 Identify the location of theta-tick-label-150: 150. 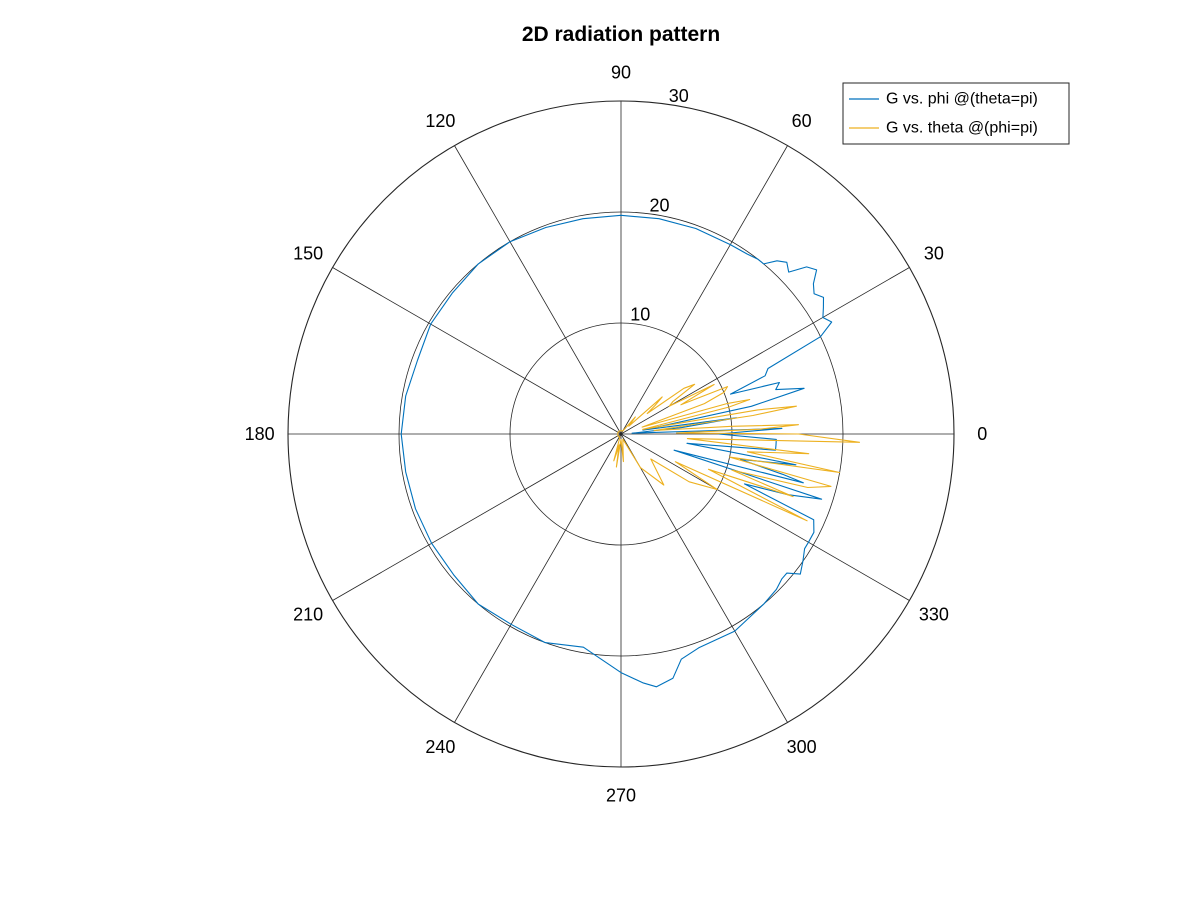
(308, 253).